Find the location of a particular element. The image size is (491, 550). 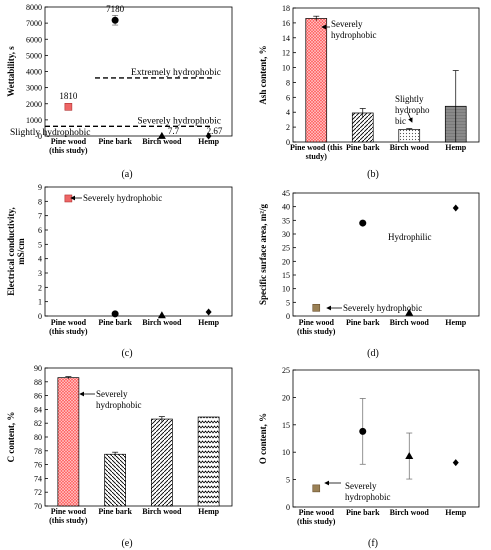

y-tick-label: 2 is located at coordinates (40, 287).